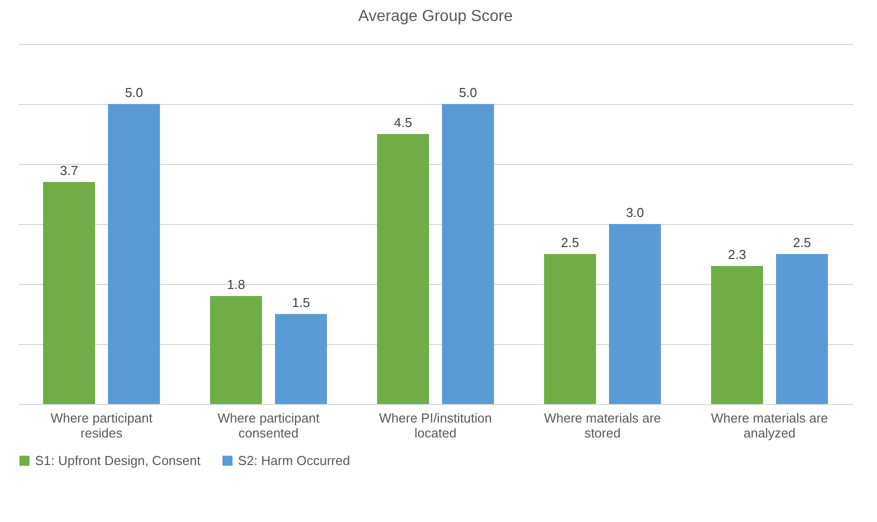  What do you see at coordinates (118, 460) in the screenshot?
I see `legend-label: S1: Upfront Design, Consent` at bounding box center [118, 460].